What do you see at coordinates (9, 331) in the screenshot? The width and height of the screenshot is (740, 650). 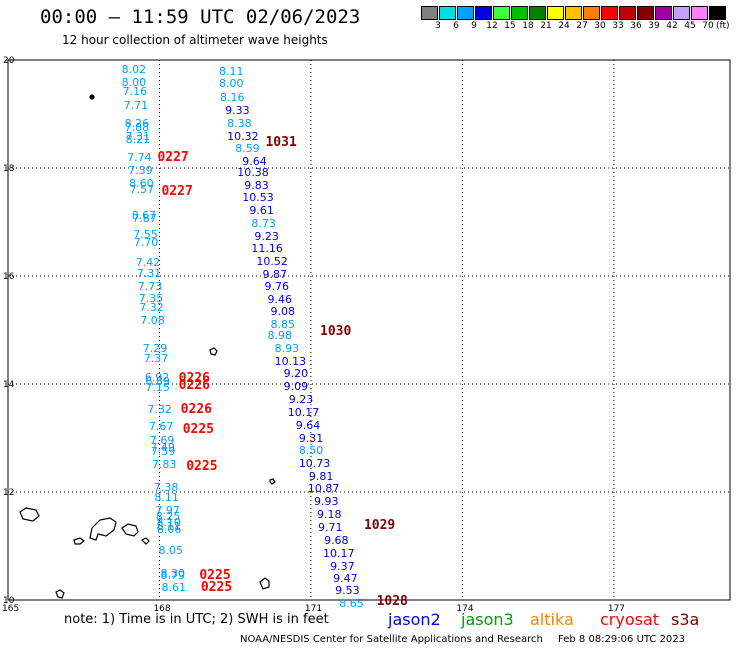 I see `latitude-labels: 20 18 16 14 12 10` at bounding box center [9, 331].